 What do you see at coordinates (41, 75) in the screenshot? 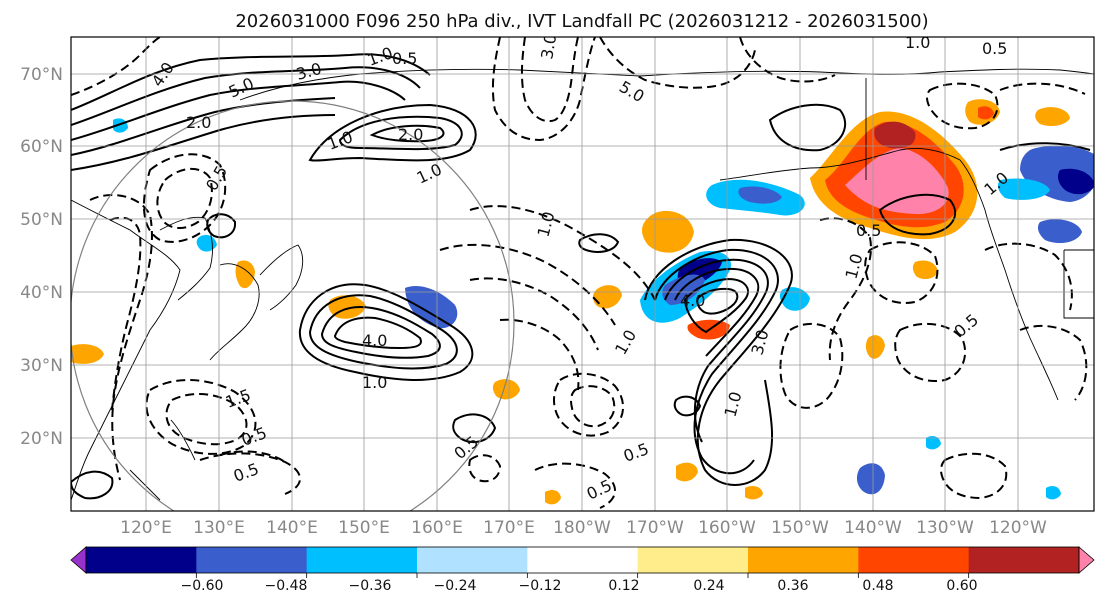
I see `lat-label: 70°N` at bounding box center [41, 75].